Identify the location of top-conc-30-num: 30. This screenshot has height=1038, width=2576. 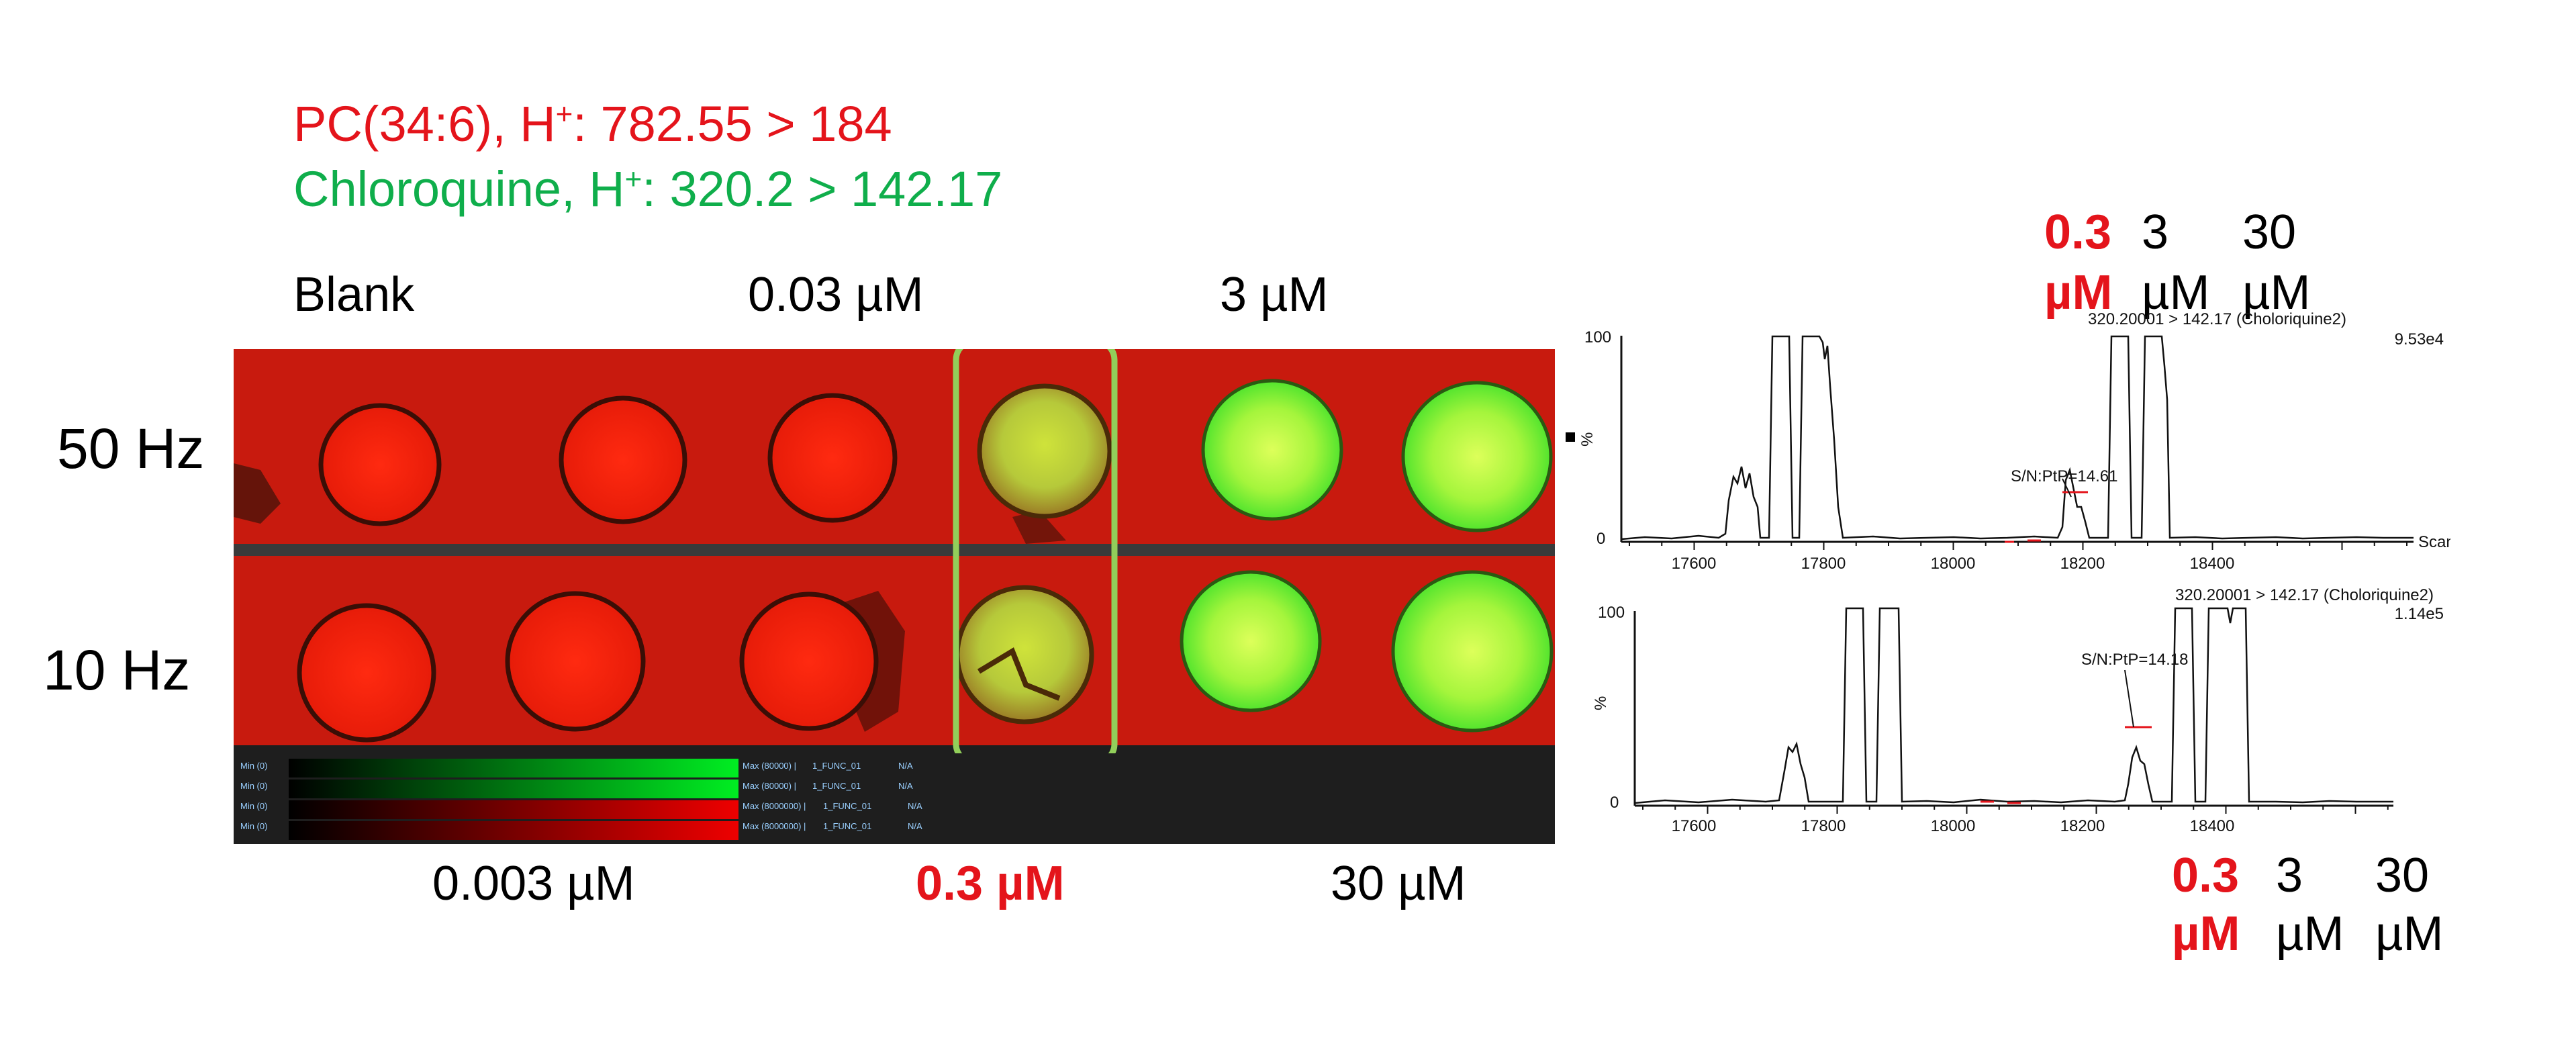
(2269, 232).